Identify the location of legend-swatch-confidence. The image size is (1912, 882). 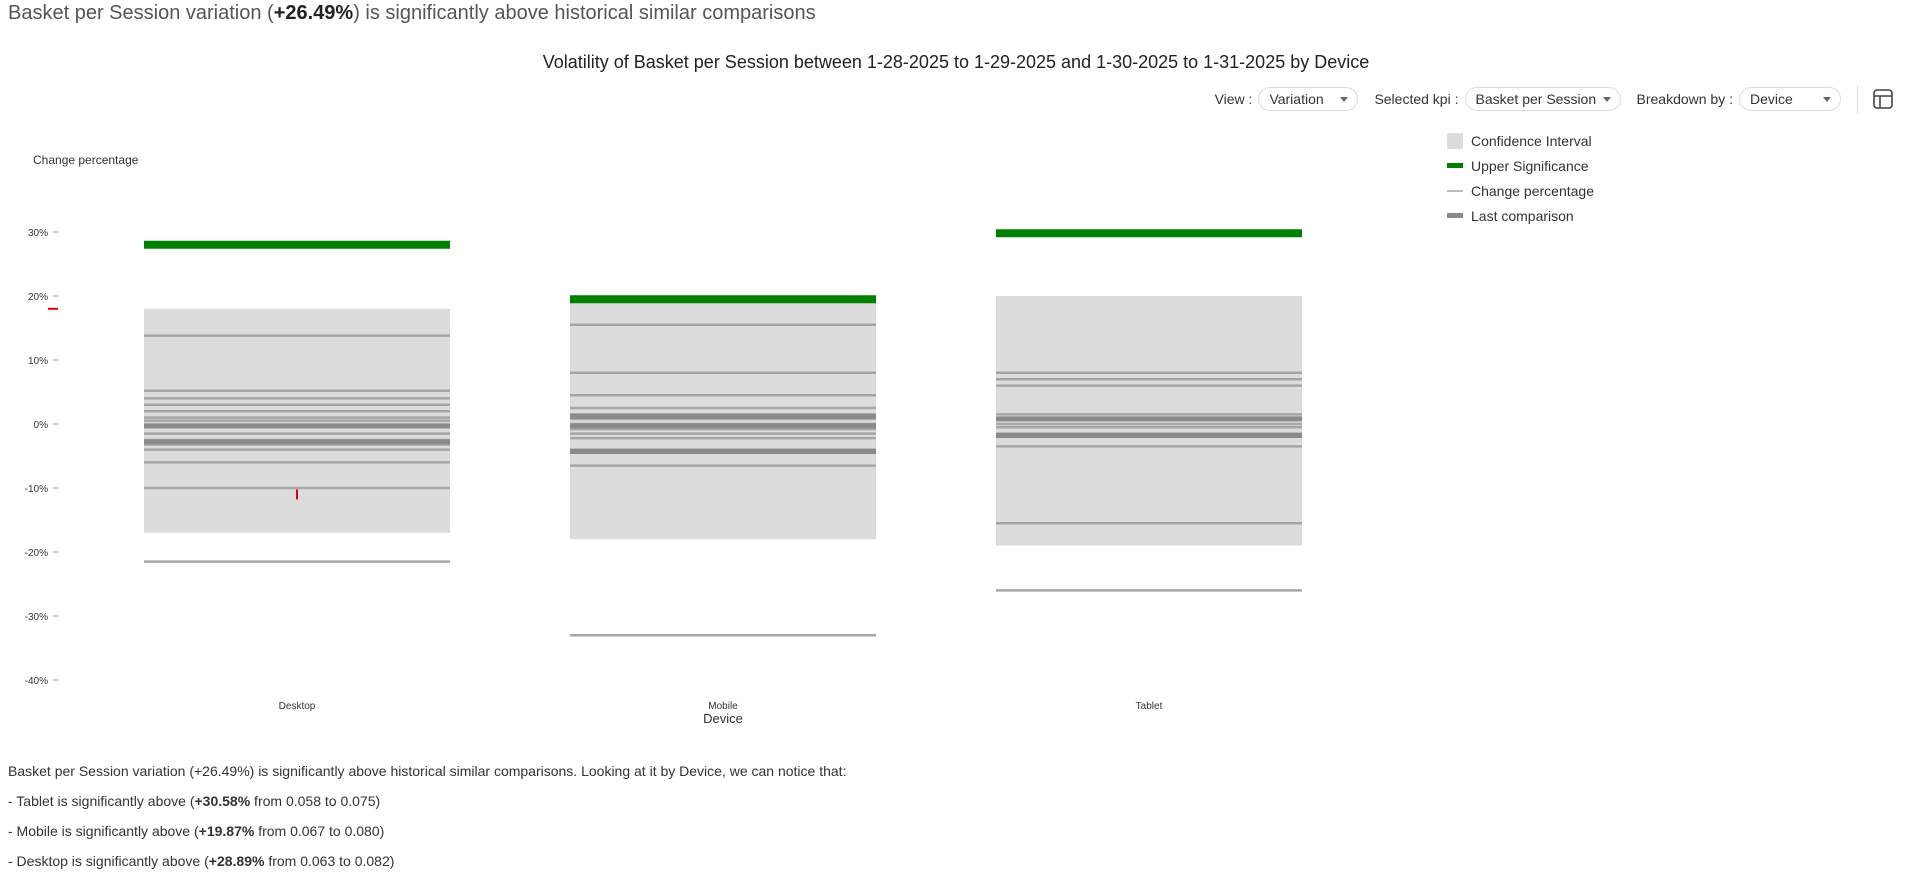
(1455, 140).